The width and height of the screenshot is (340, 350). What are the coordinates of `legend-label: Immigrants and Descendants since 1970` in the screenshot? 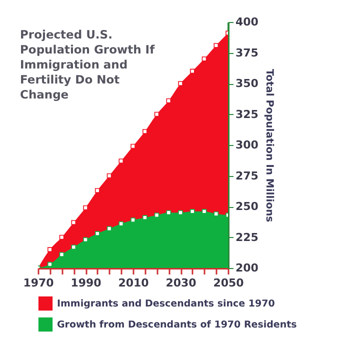 It's located at (166, 304).